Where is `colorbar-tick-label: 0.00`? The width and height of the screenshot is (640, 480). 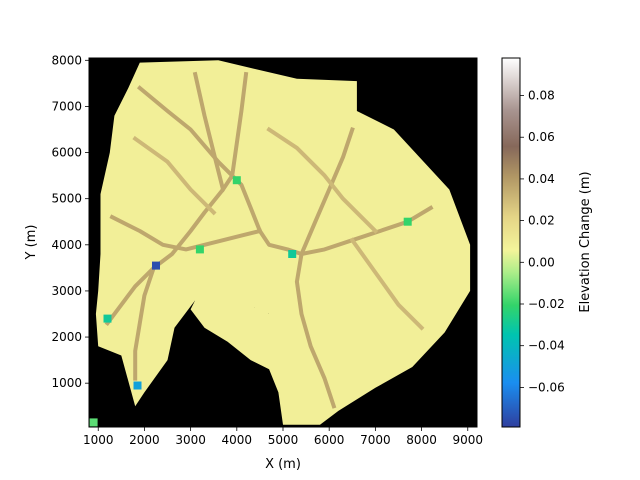
colorbar-tick-label: 0.00 is located at coordinates (541, 262).